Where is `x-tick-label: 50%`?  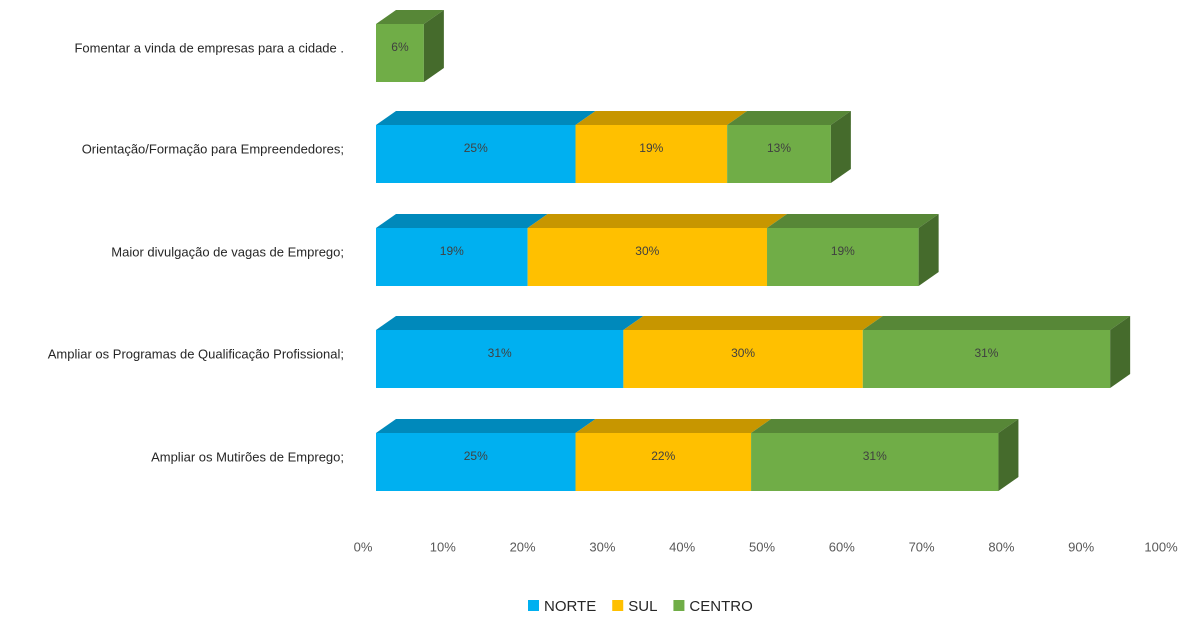 x-tick-label: 50% is located at coordinates (762, 546).